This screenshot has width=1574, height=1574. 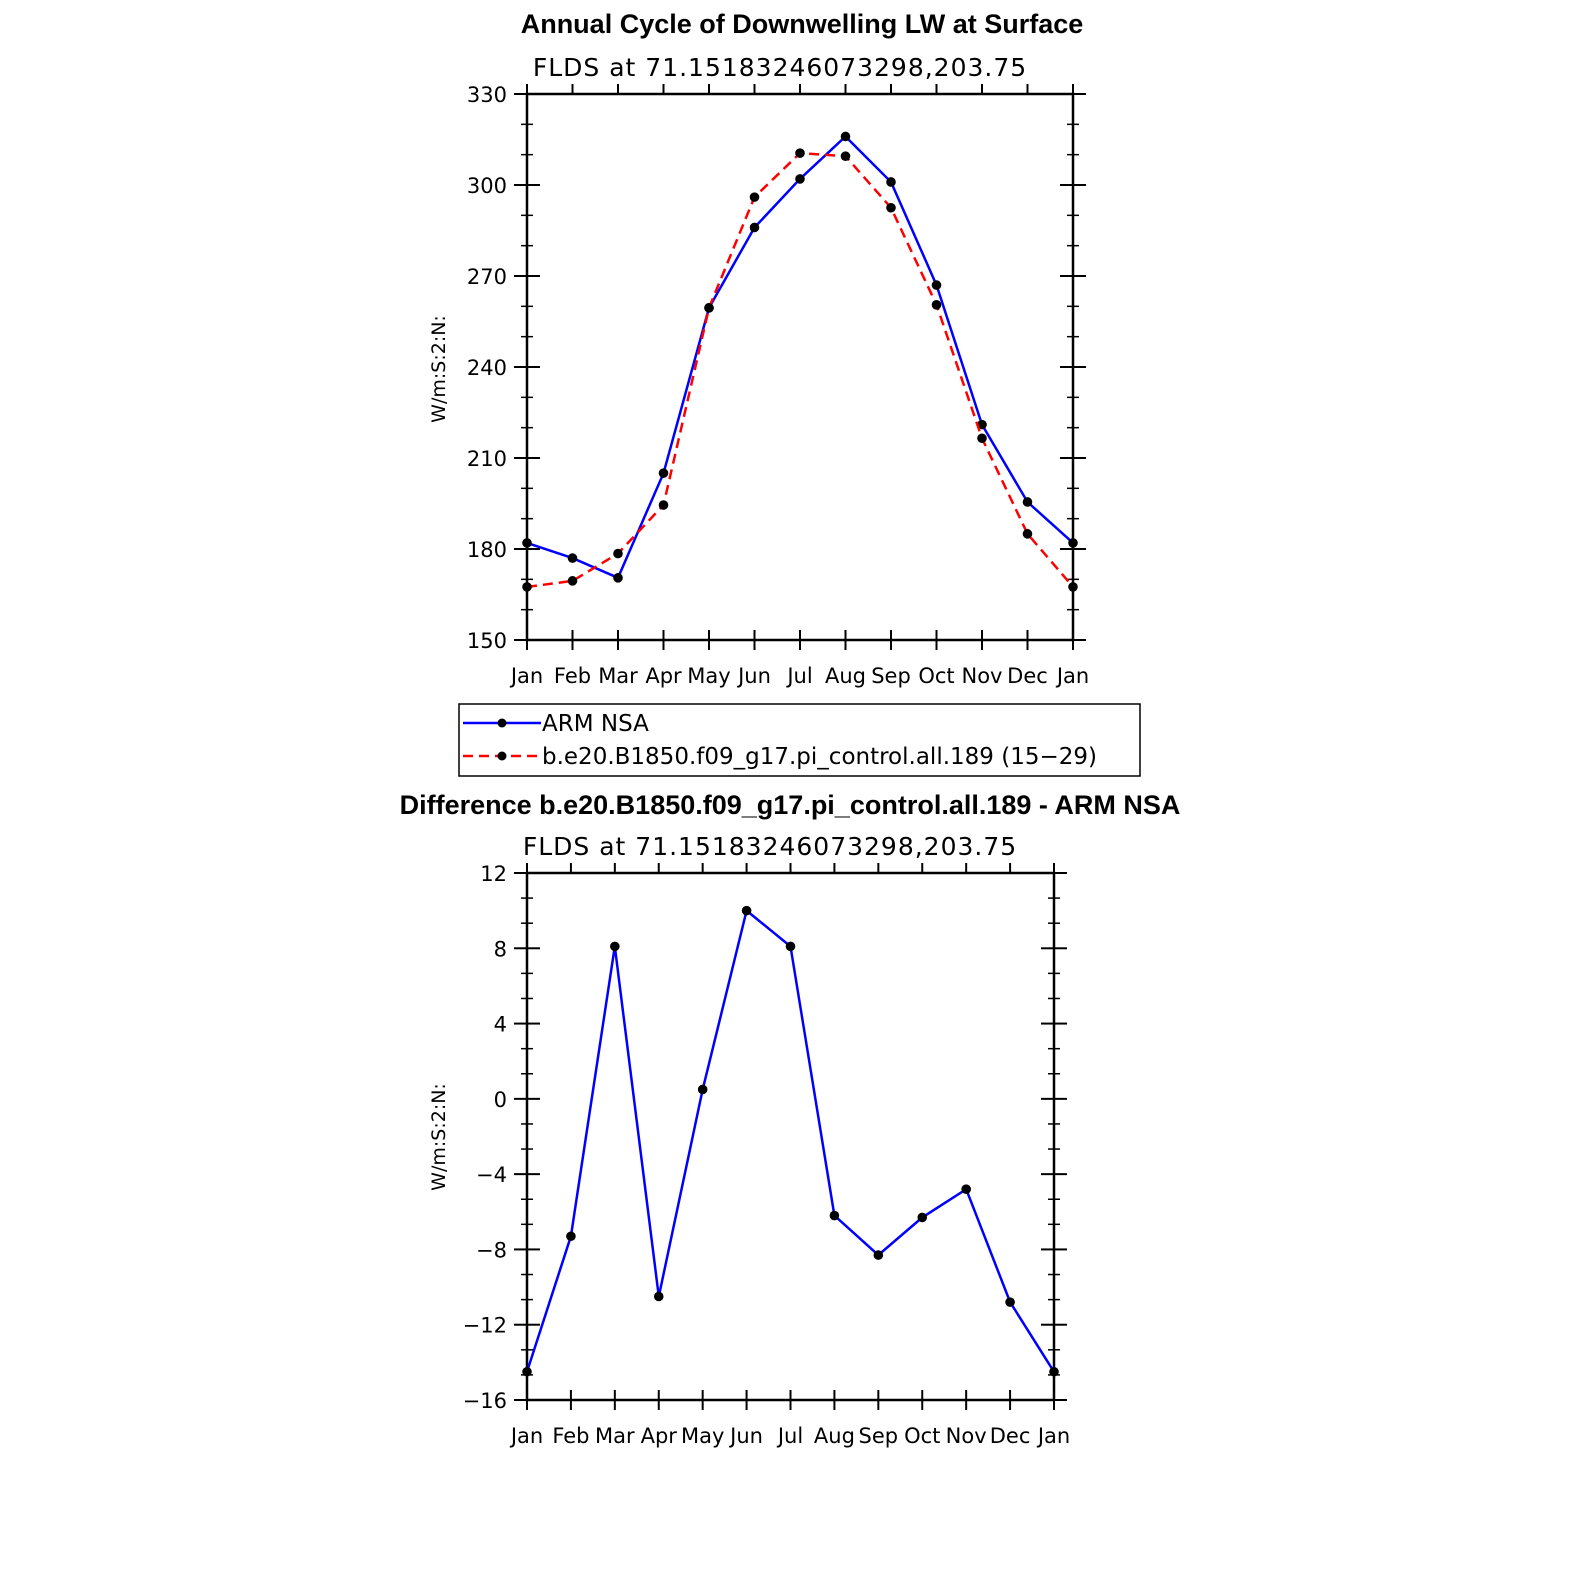 I want to click on y-tick-label: 4, so click(x=500, y=1025).